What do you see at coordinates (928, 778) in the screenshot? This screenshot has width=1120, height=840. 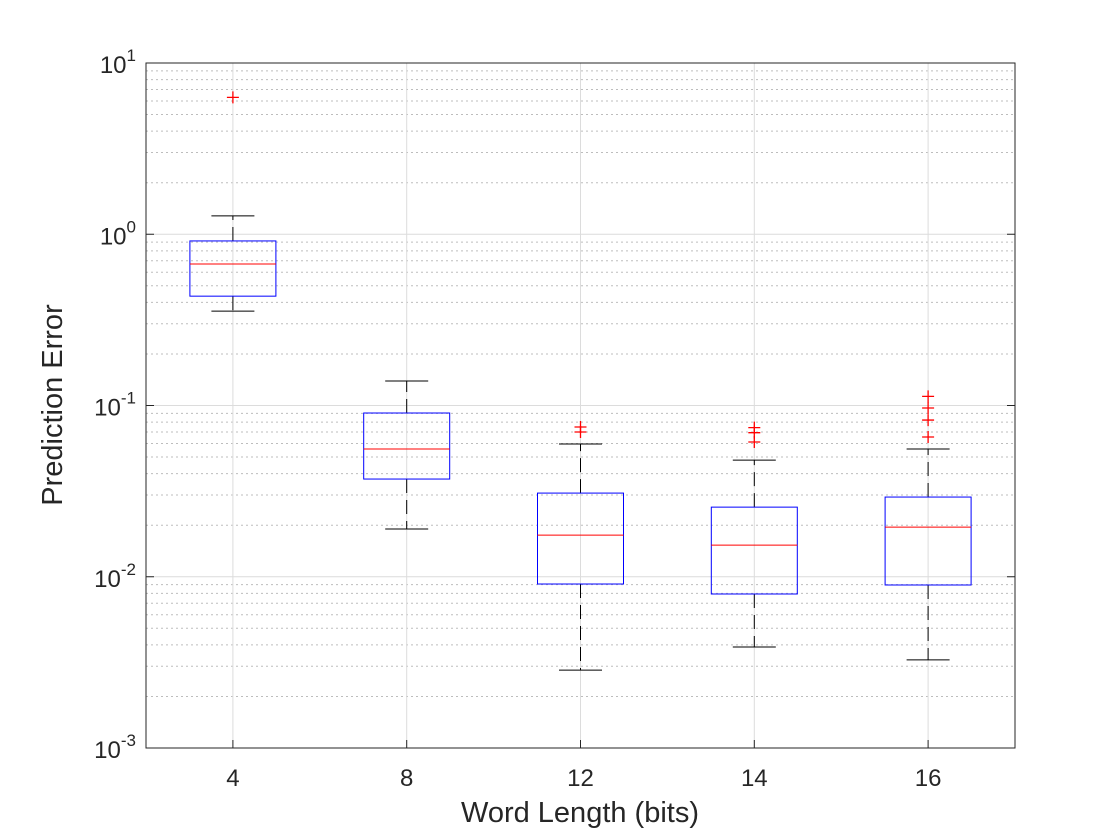 I see `x-tick-label: 16` at bounding box center [928, 778].